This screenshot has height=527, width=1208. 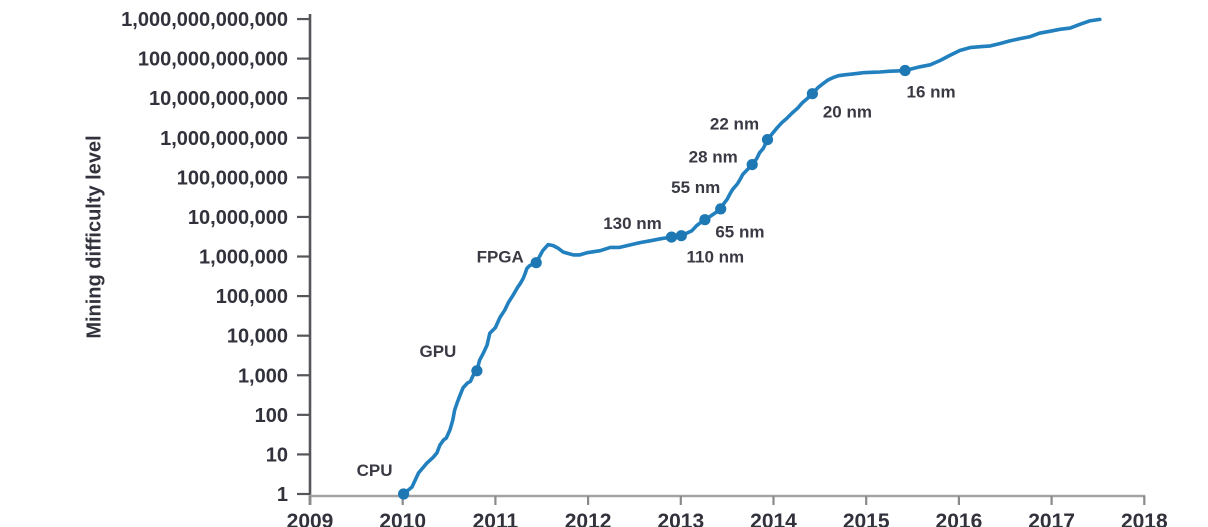 I want to click on x-tick-label: 2018, so click(x=1144, y=518).